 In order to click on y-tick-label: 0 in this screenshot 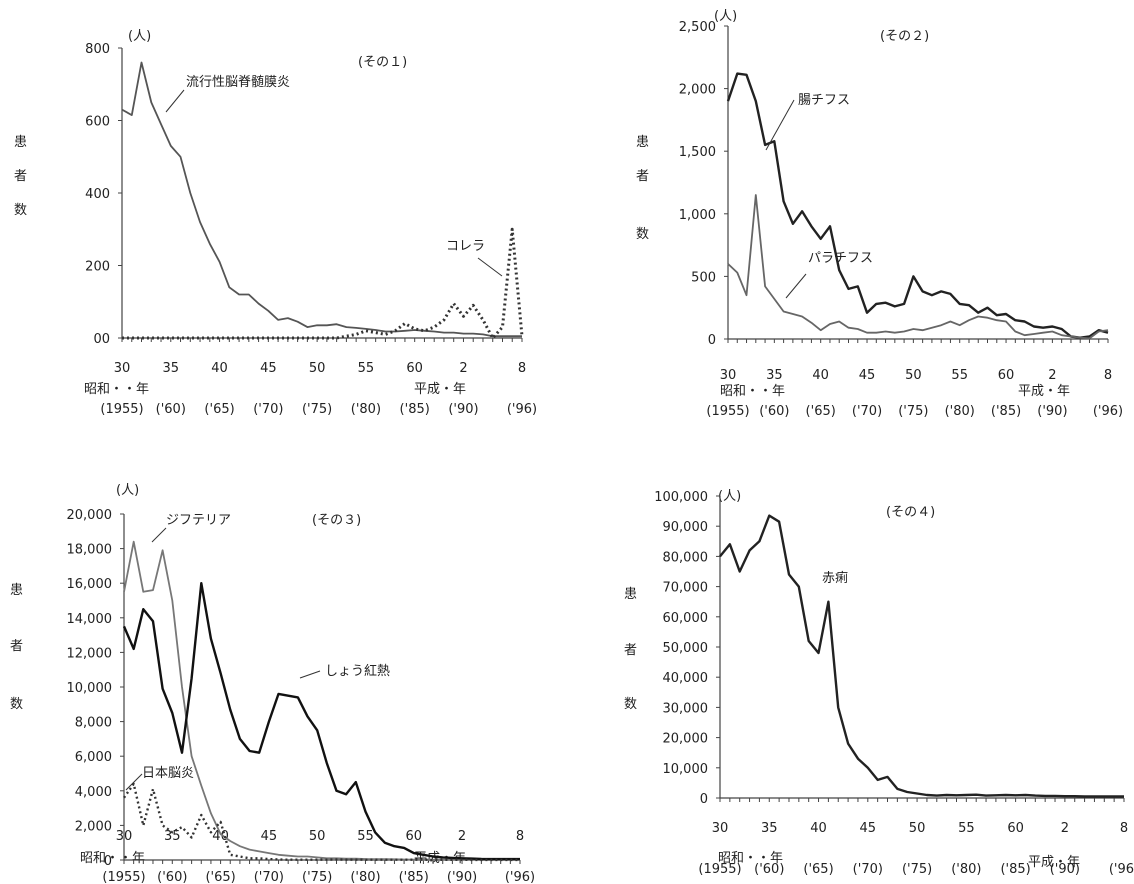, I will do `click(712, 340)`.